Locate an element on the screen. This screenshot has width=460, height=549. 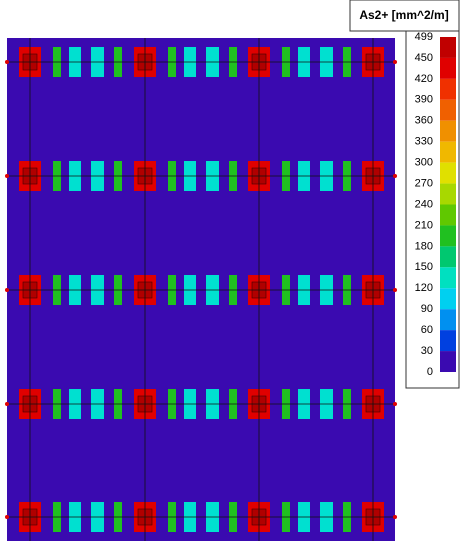
legend-title-box is located at coordinates (404, 16).